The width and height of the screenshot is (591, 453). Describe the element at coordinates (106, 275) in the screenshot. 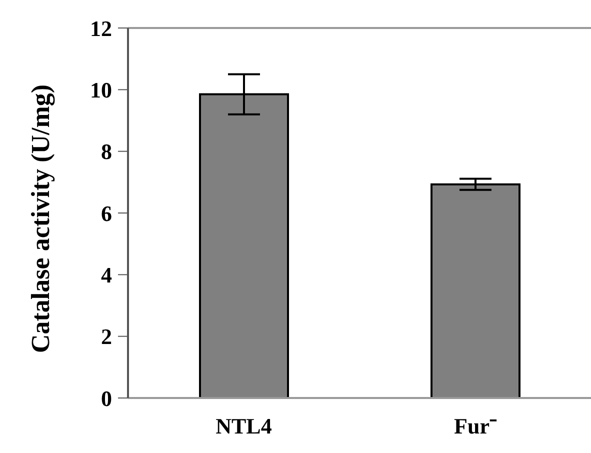

I see `y-tick-label: 4` at that location.